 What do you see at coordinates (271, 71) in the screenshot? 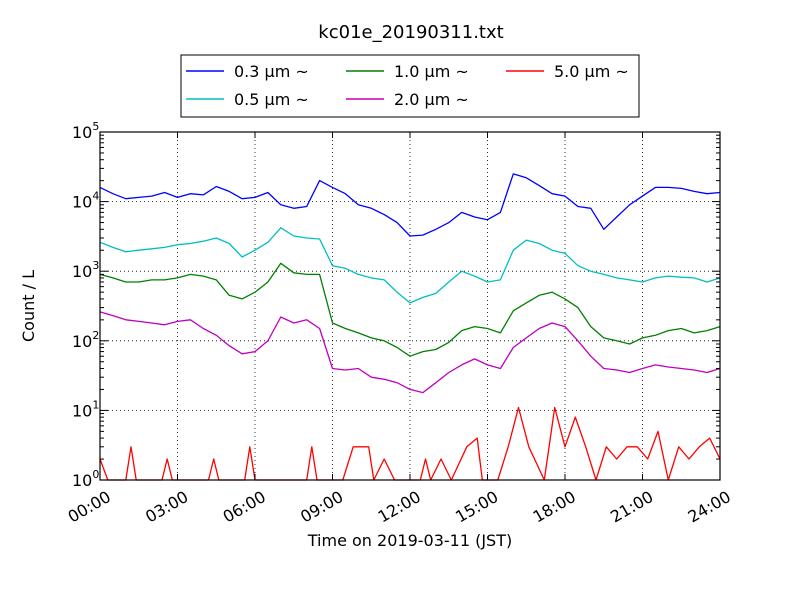
I see `legend-label: 0.3 μm ~` at bounding box center [271, 71].